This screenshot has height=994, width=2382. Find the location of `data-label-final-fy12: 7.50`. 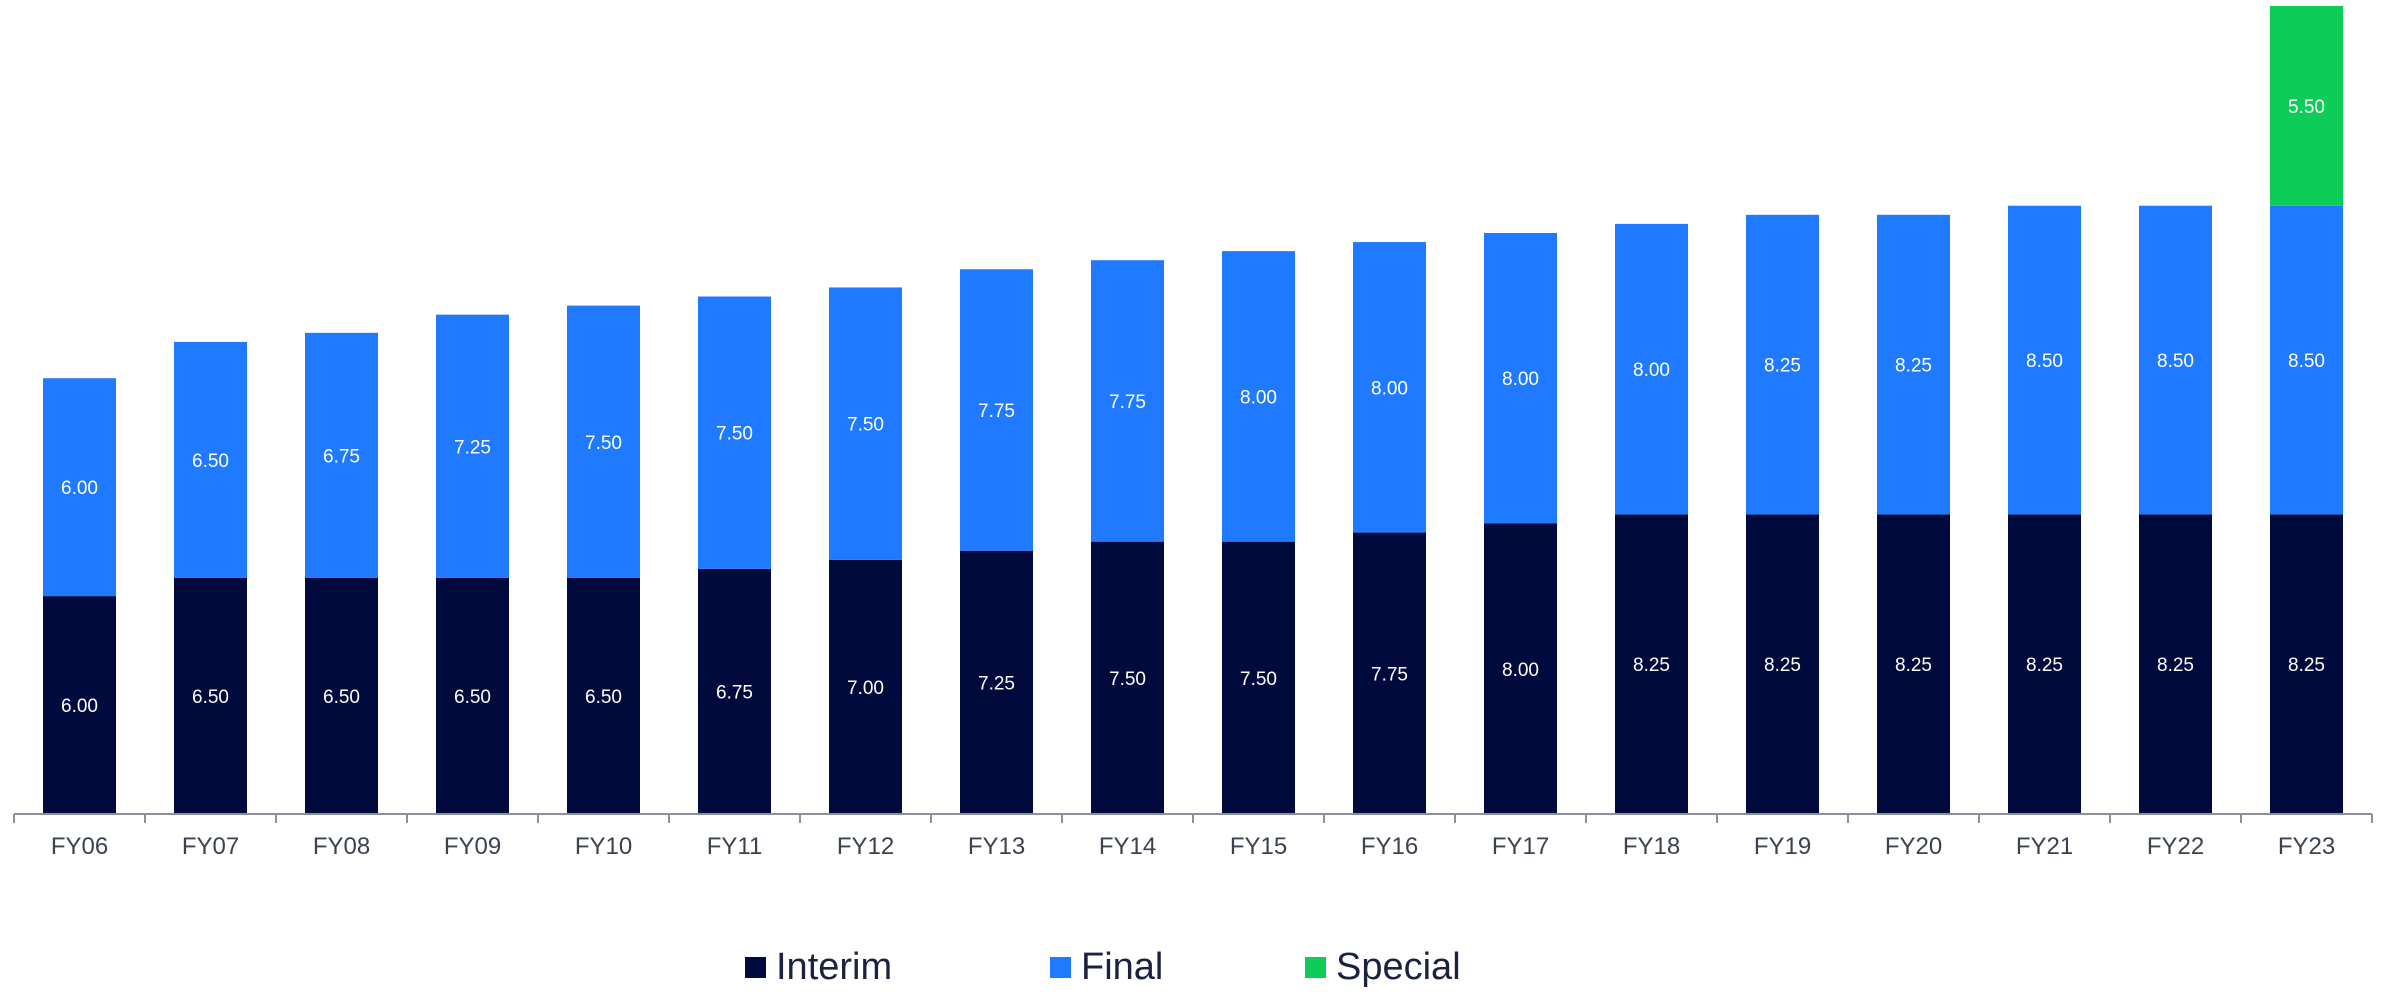

data-label-final-fy12: 7.50 is located at coordinates (865, 425).